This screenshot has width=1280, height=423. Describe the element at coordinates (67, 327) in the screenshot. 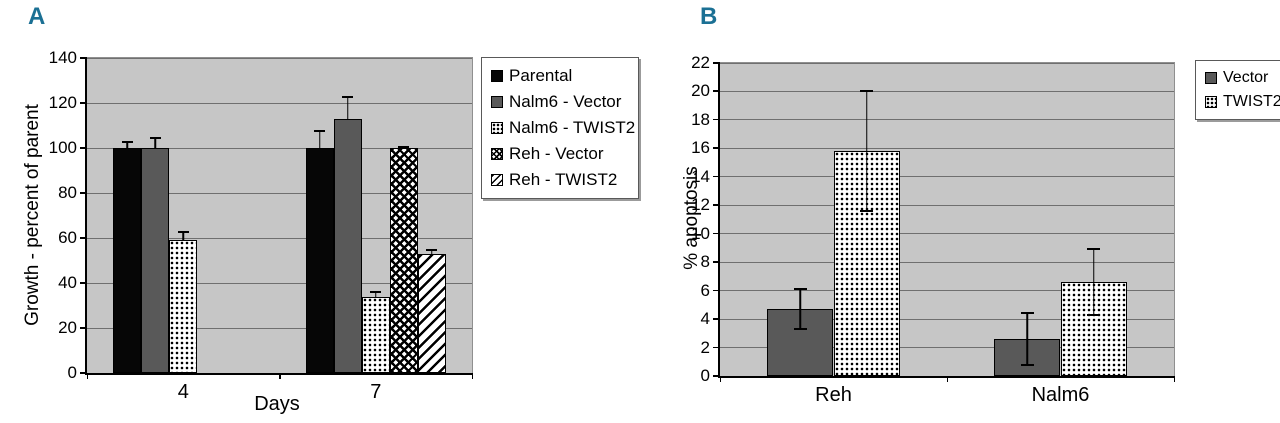

I see `y-tick-label: 20` at that location.